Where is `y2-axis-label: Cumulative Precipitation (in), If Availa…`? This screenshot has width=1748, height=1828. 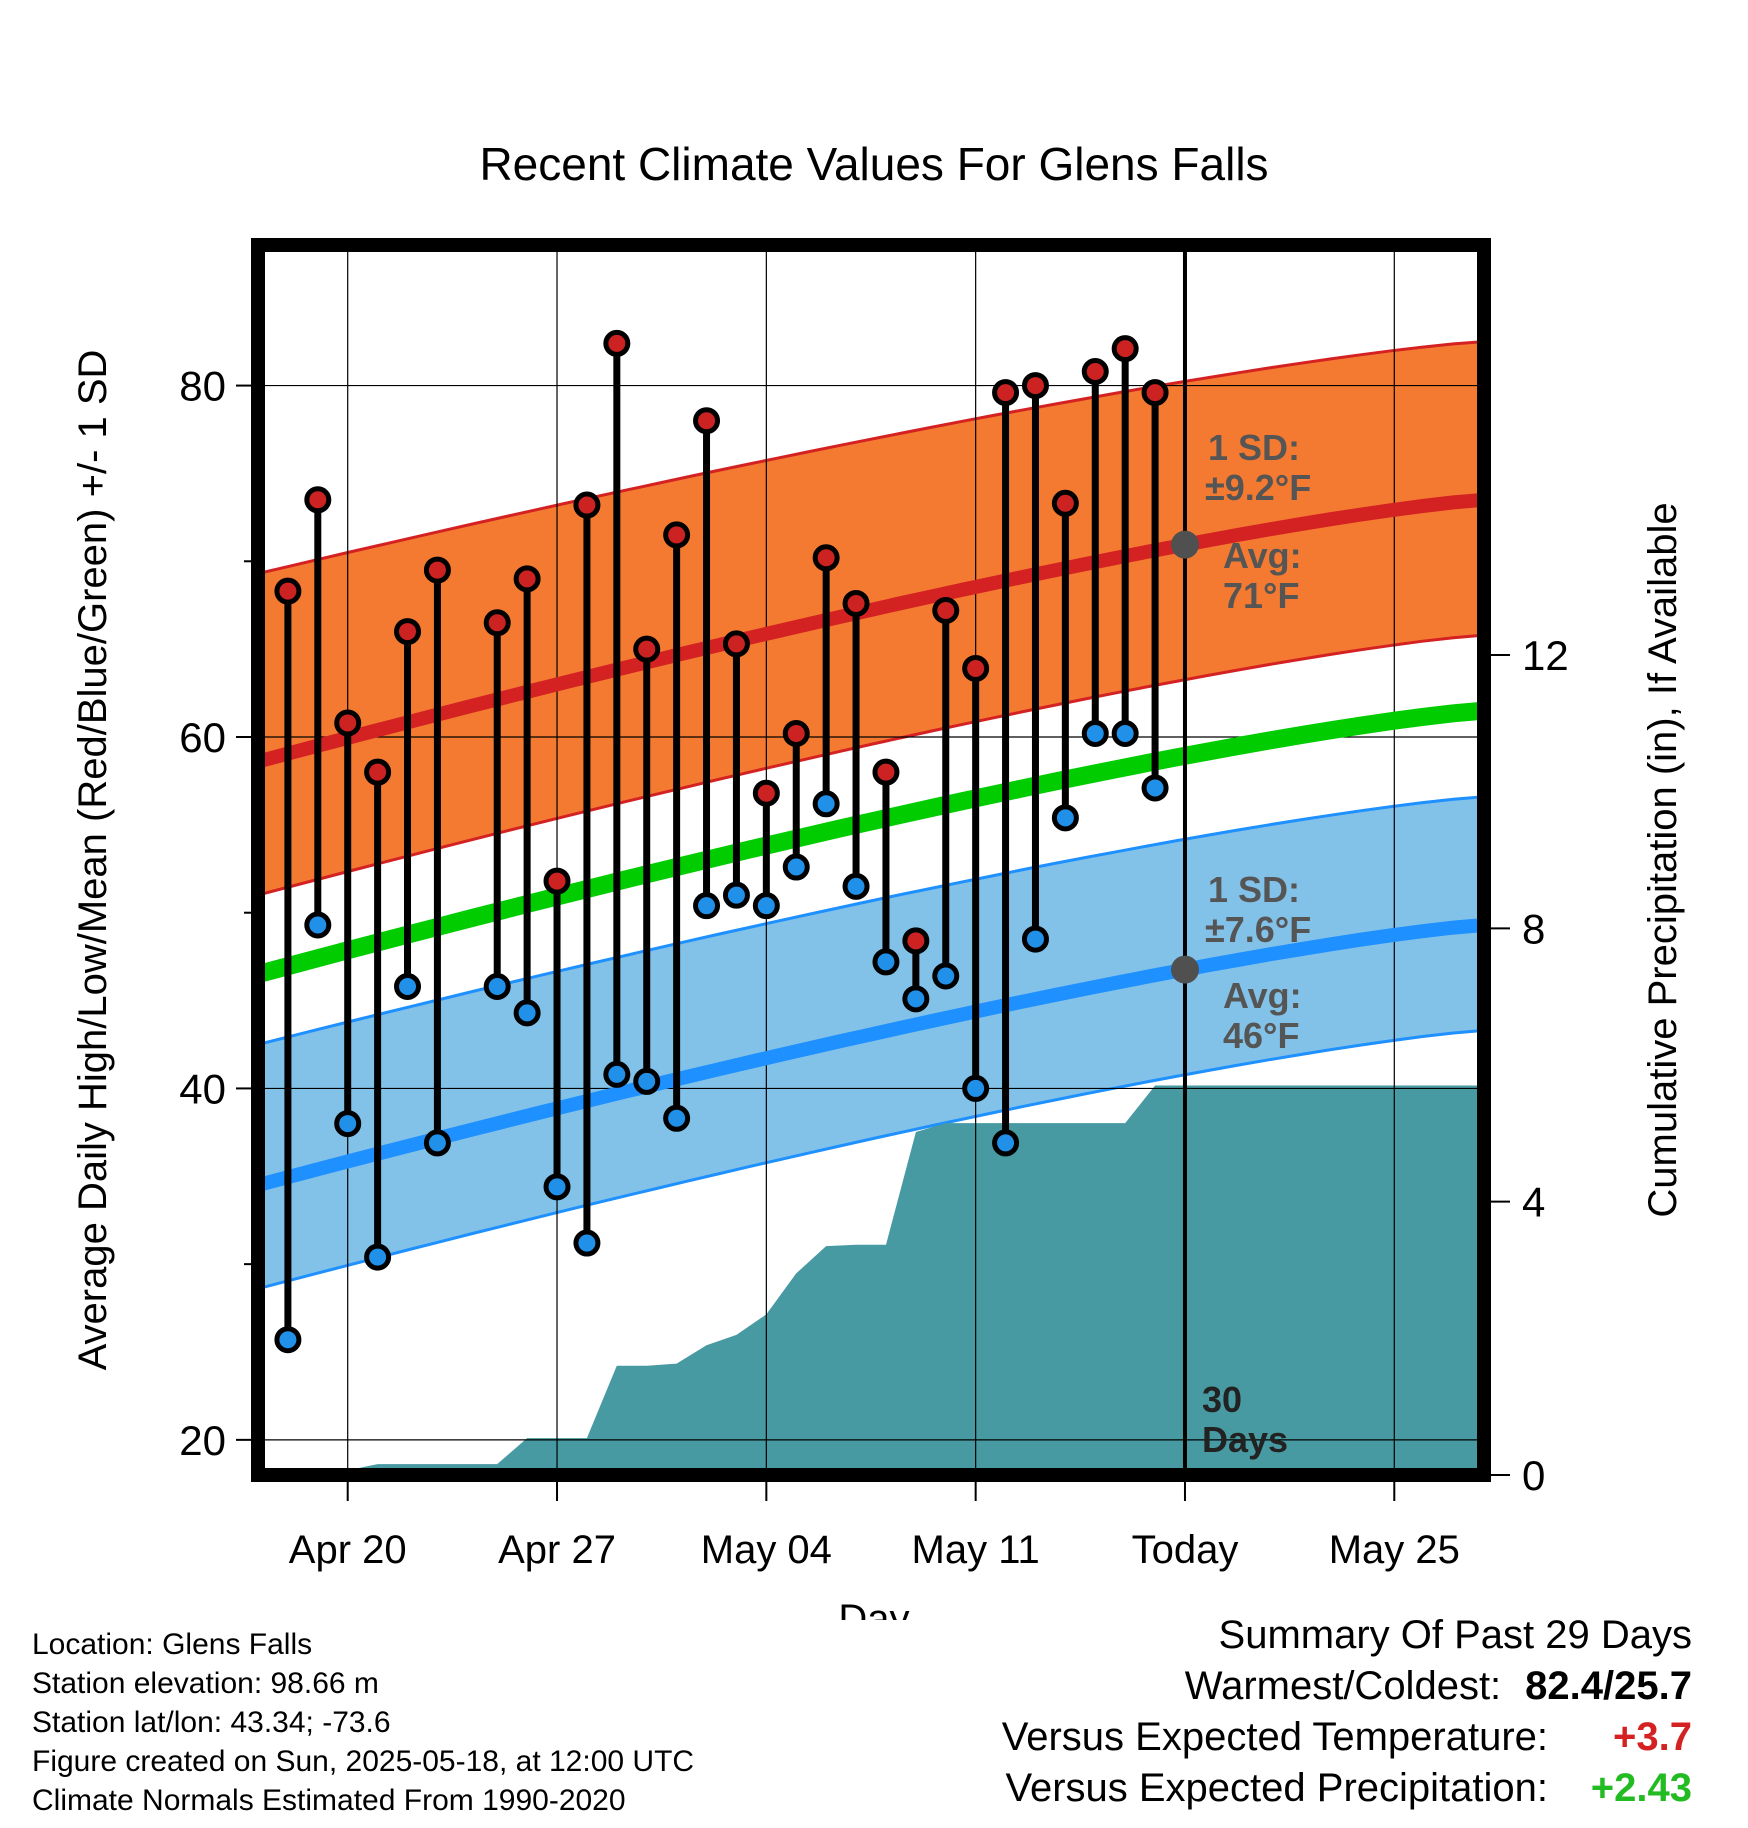
y2-axis-label: Cumulative Precipitation (in), If Availa… is located at coordinates (1663, 859).